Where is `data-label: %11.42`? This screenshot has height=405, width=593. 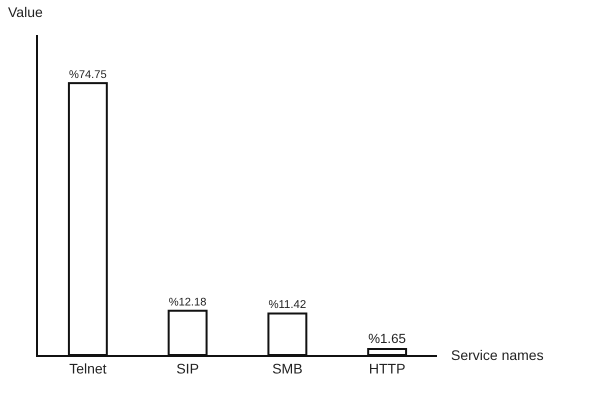
data-label: %11.42 is located at coordinates (287, 305).